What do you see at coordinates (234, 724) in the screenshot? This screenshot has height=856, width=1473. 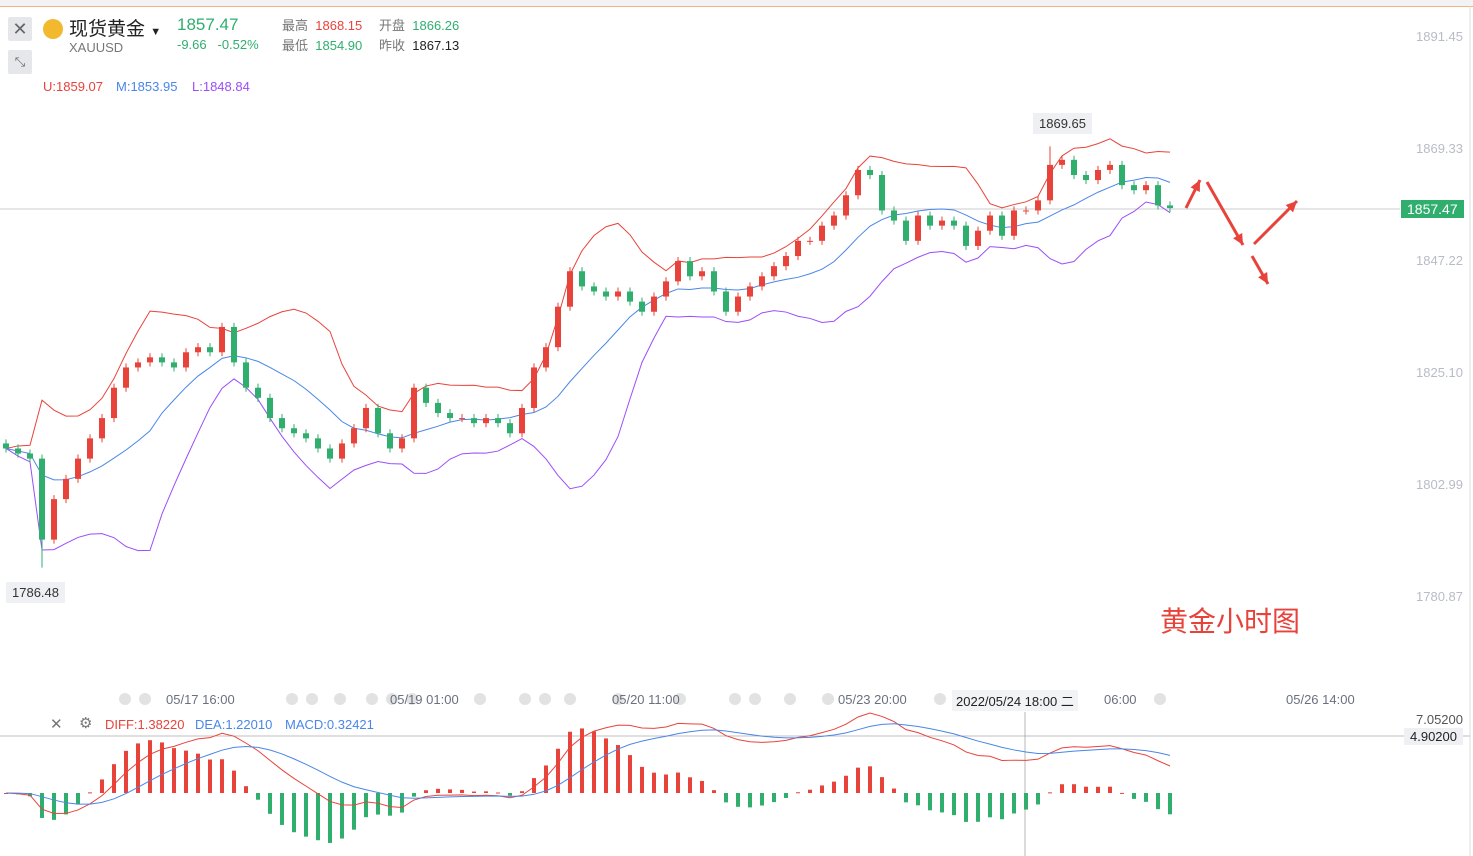 I see `macd-dea: DEA:1.22010` at bounding box center [234, 724].